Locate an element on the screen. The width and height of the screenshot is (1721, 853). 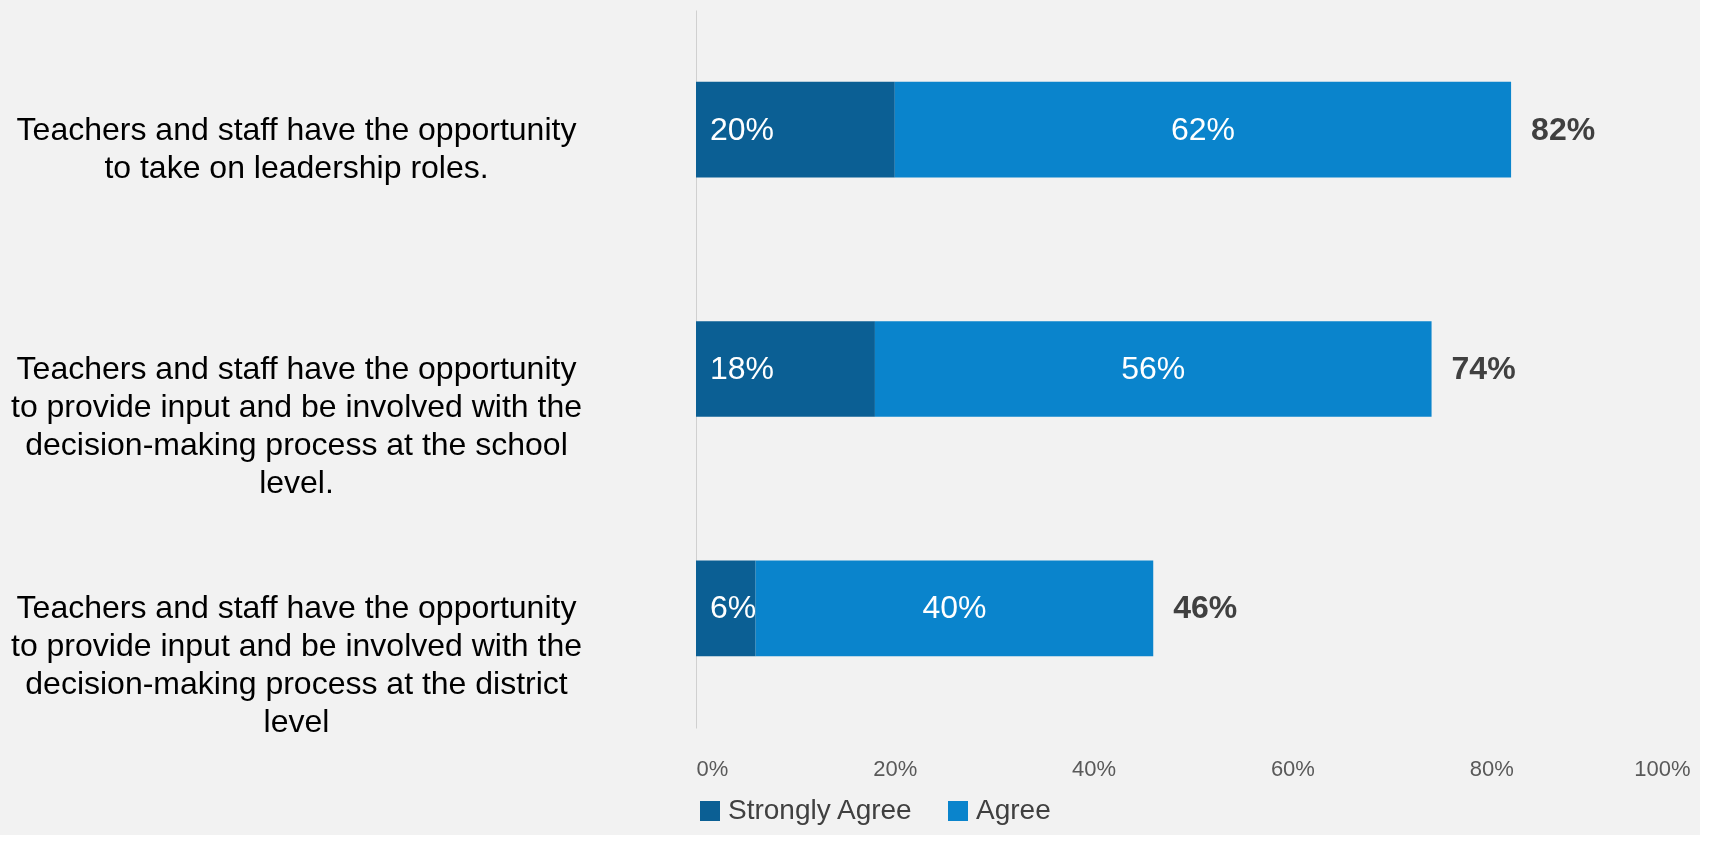
legend-label: Agree is located at coordinates (1013, 809).